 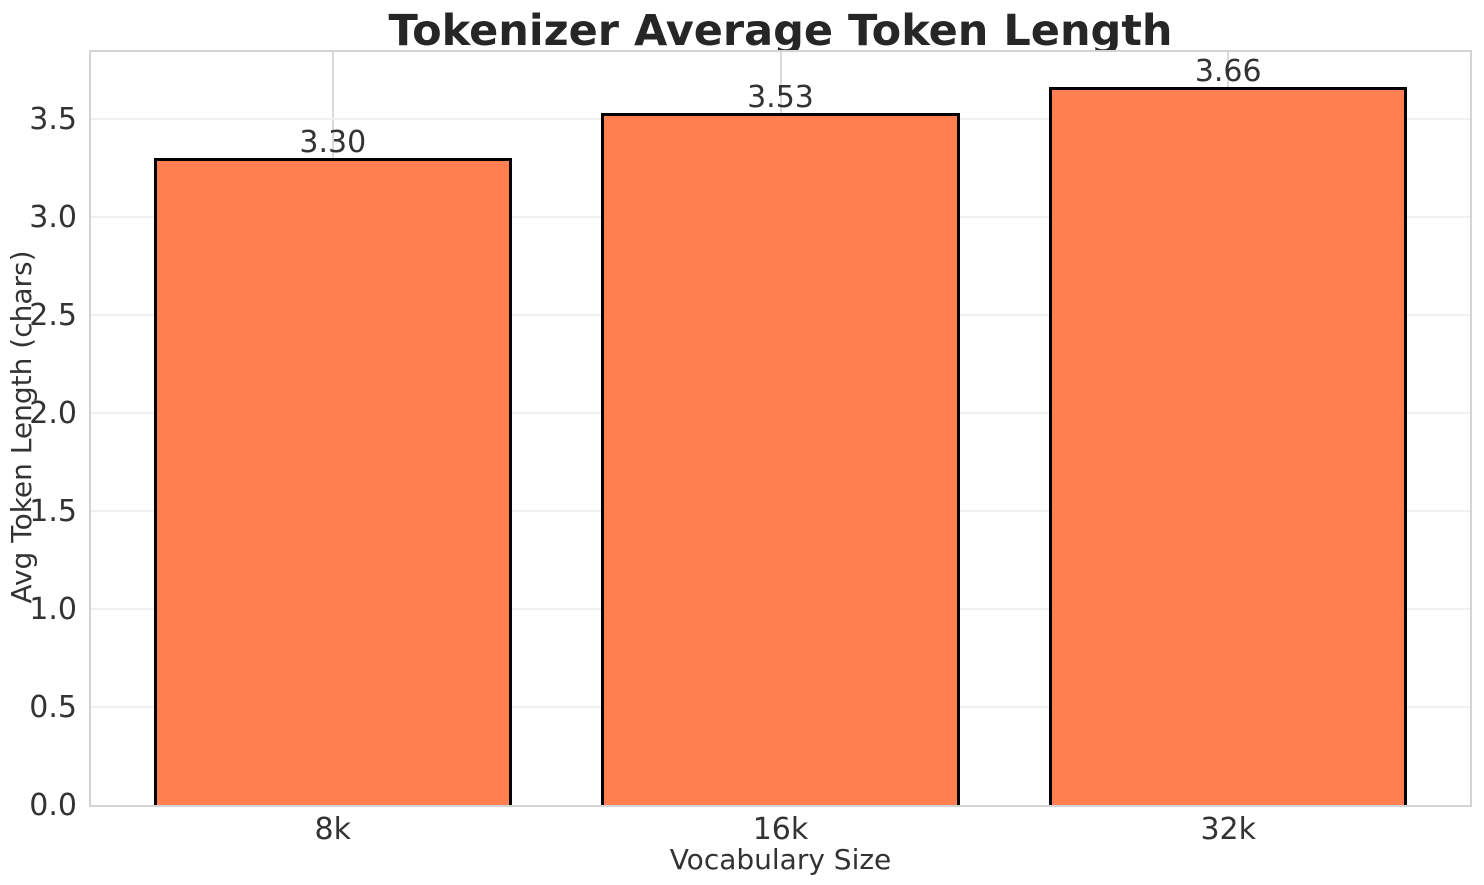 I want to click on y-tick-label: 3.0, so click(x=53, y=217).